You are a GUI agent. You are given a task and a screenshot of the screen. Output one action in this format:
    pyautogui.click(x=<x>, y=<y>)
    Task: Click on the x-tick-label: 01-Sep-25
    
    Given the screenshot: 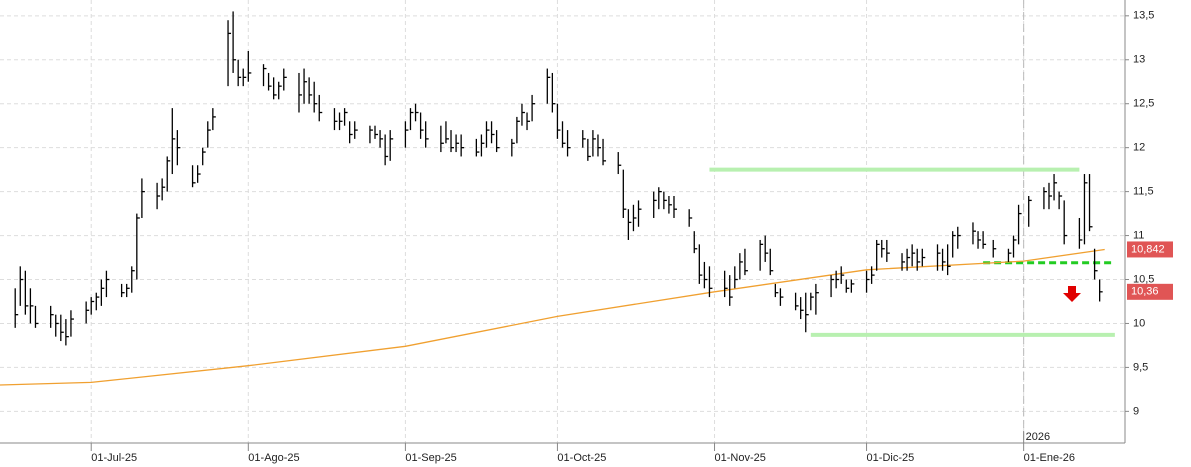 What is the action you would take?
    pyautogui.click(x=430, y=458)
    